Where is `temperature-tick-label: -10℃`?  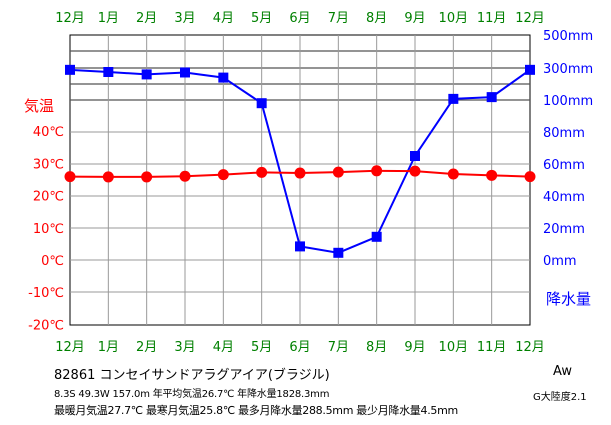 temperature-tick-label: -10℃ is located at coordinates (46, 293).